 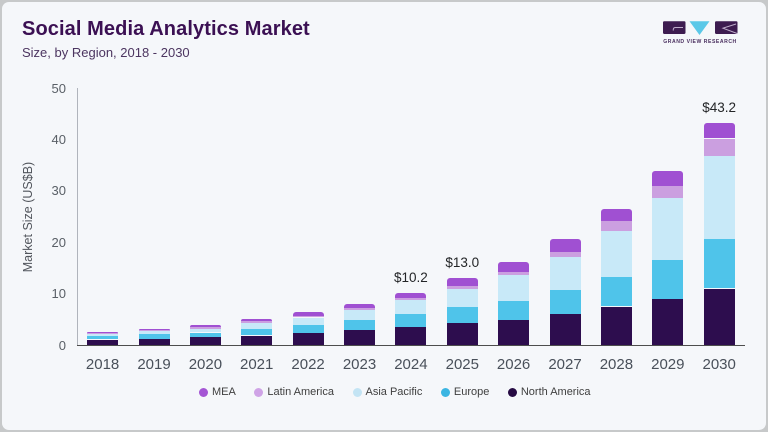 I want to click on svg-text: GRAND VIEW RESEARCH, so click(x=700, y=42).